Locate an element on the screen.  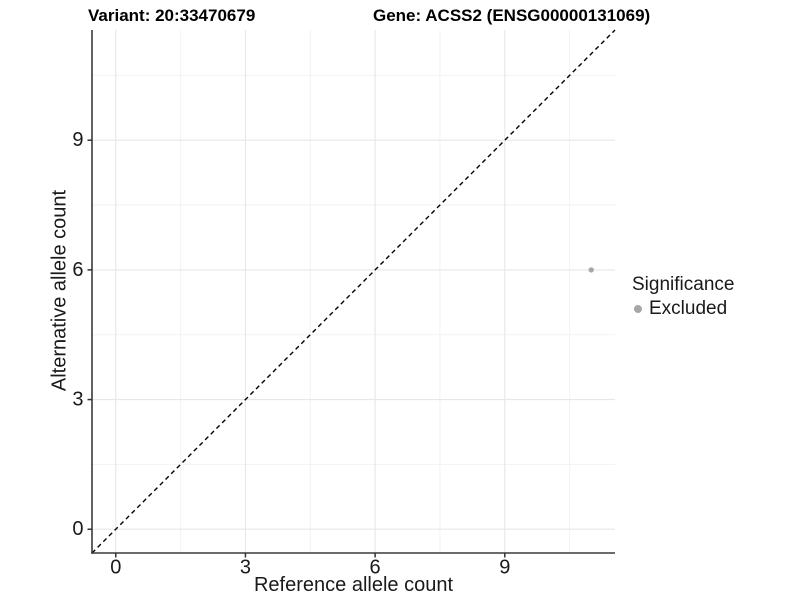
y-axis-title: Alternative allele count is located at coordinates (59, 290).